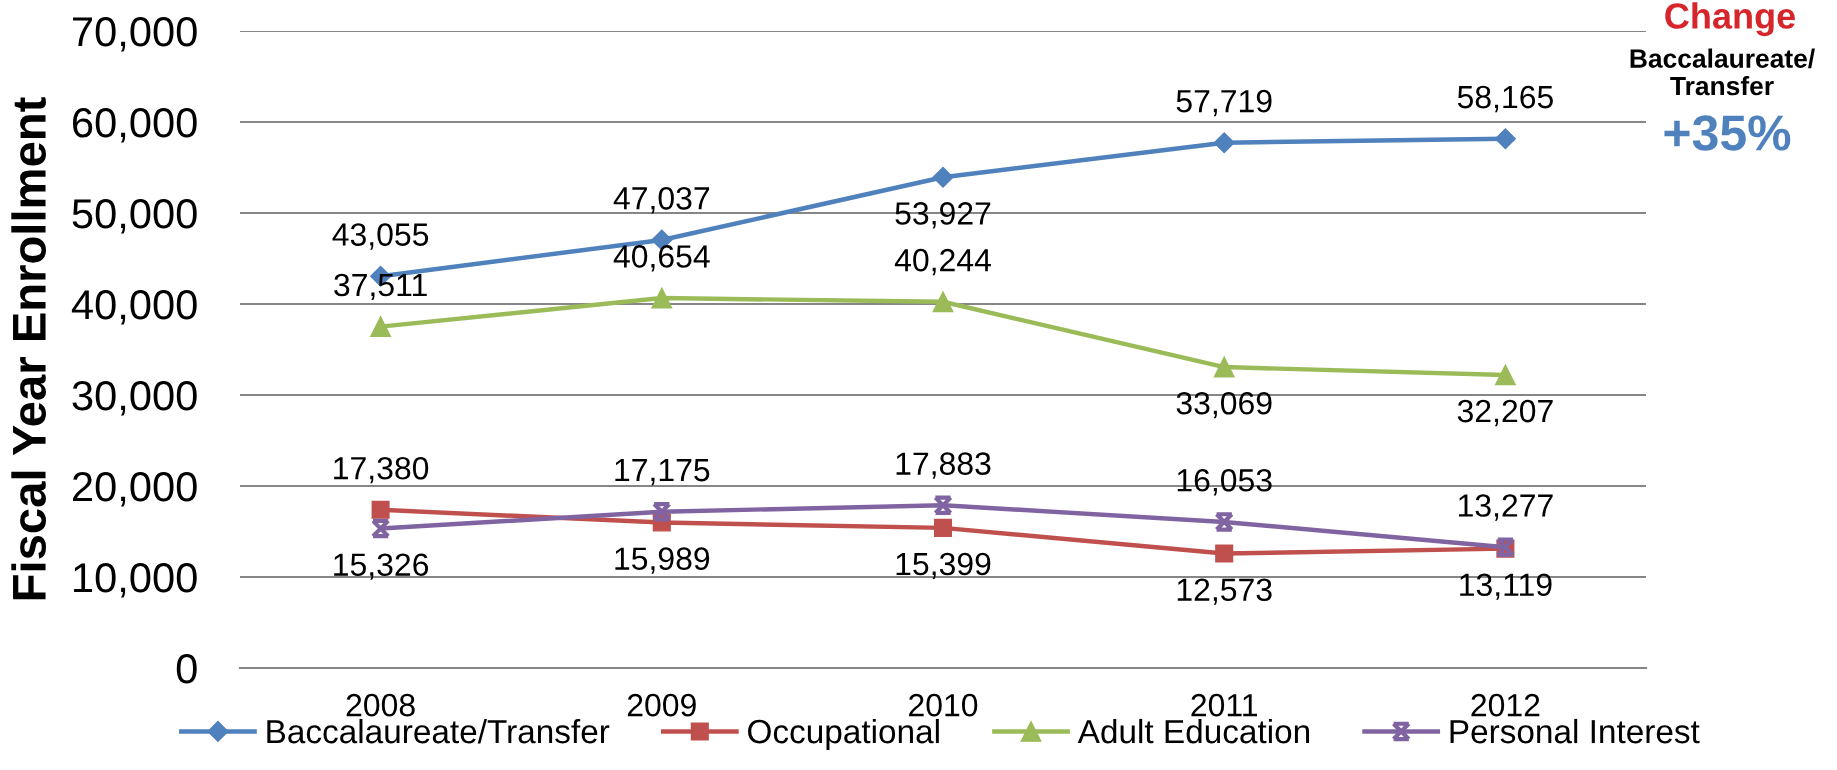 This screenshot has width=1837, height=770. Describe the element at coordinates (943, 705) in the screenshot. I see `x-tick-label: 2010` at that location.